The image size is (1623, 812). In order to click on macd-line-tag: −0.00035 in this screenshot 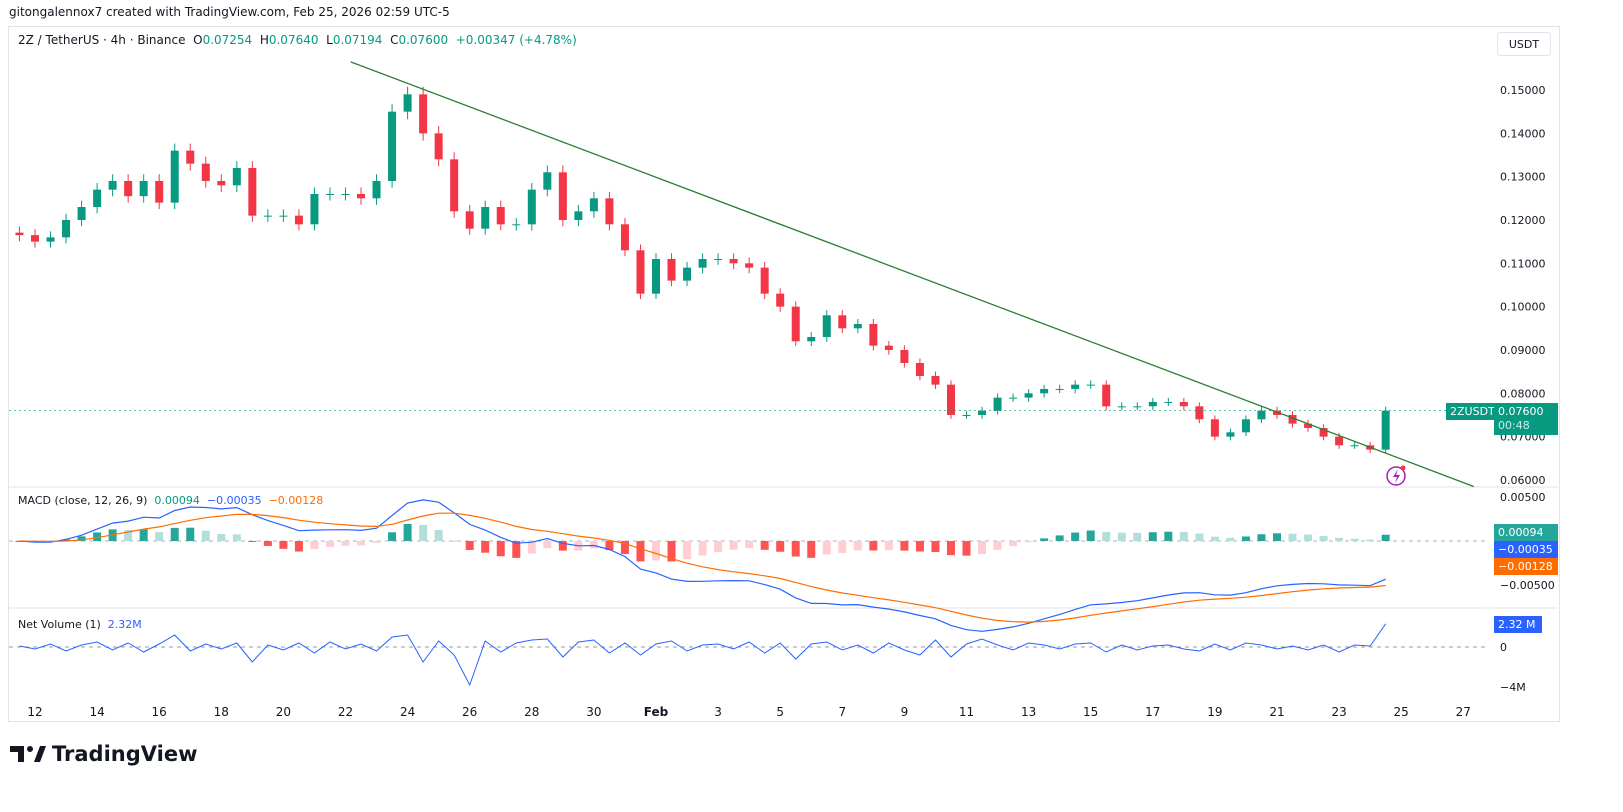, I will do `click(1526, 549)`.